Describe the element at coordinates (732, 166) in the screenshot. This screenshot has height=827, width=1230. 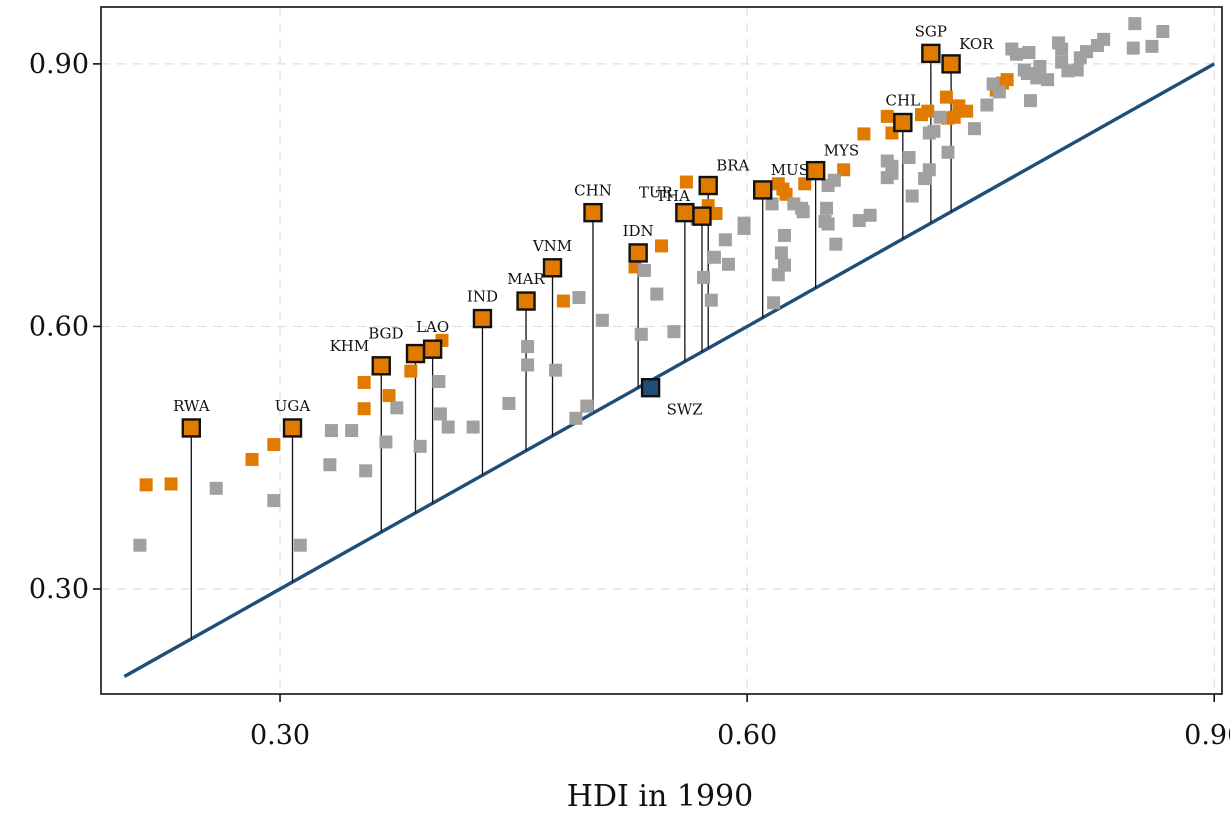
I see `point-label: BRA` at that location.